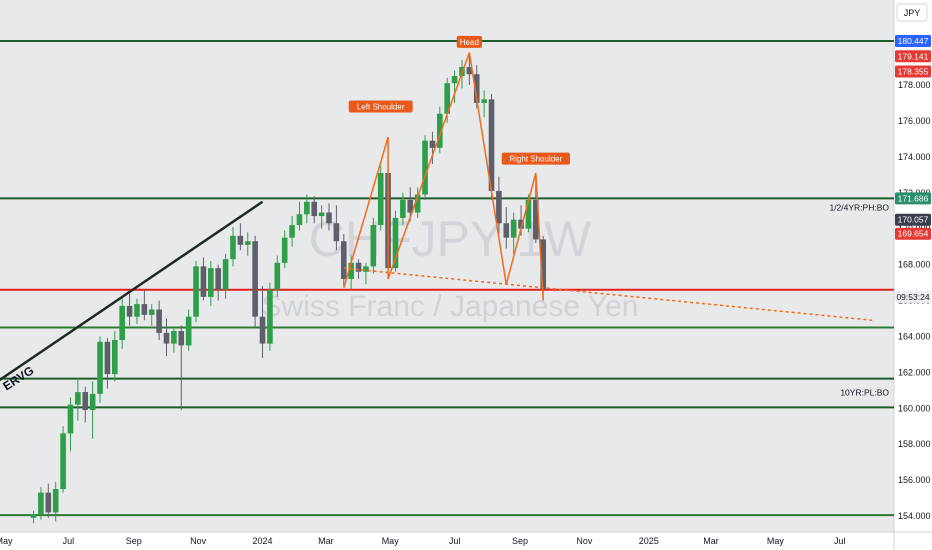 The height and width of the screenshot is (550, 932). I want to click on price-axis-tick: 176.000, so click(914, 121).